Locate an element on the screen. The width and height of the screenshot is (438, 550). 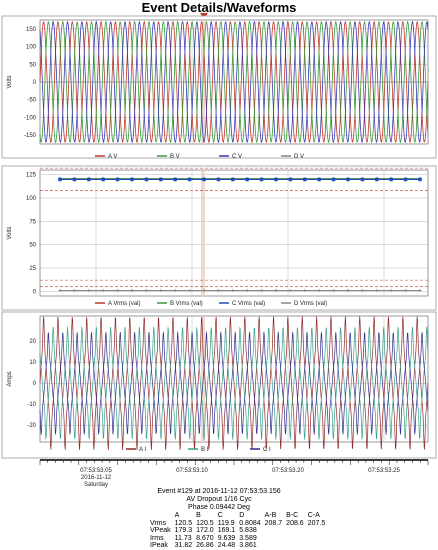
event-cursor-band is located at coordinates (203, 233).